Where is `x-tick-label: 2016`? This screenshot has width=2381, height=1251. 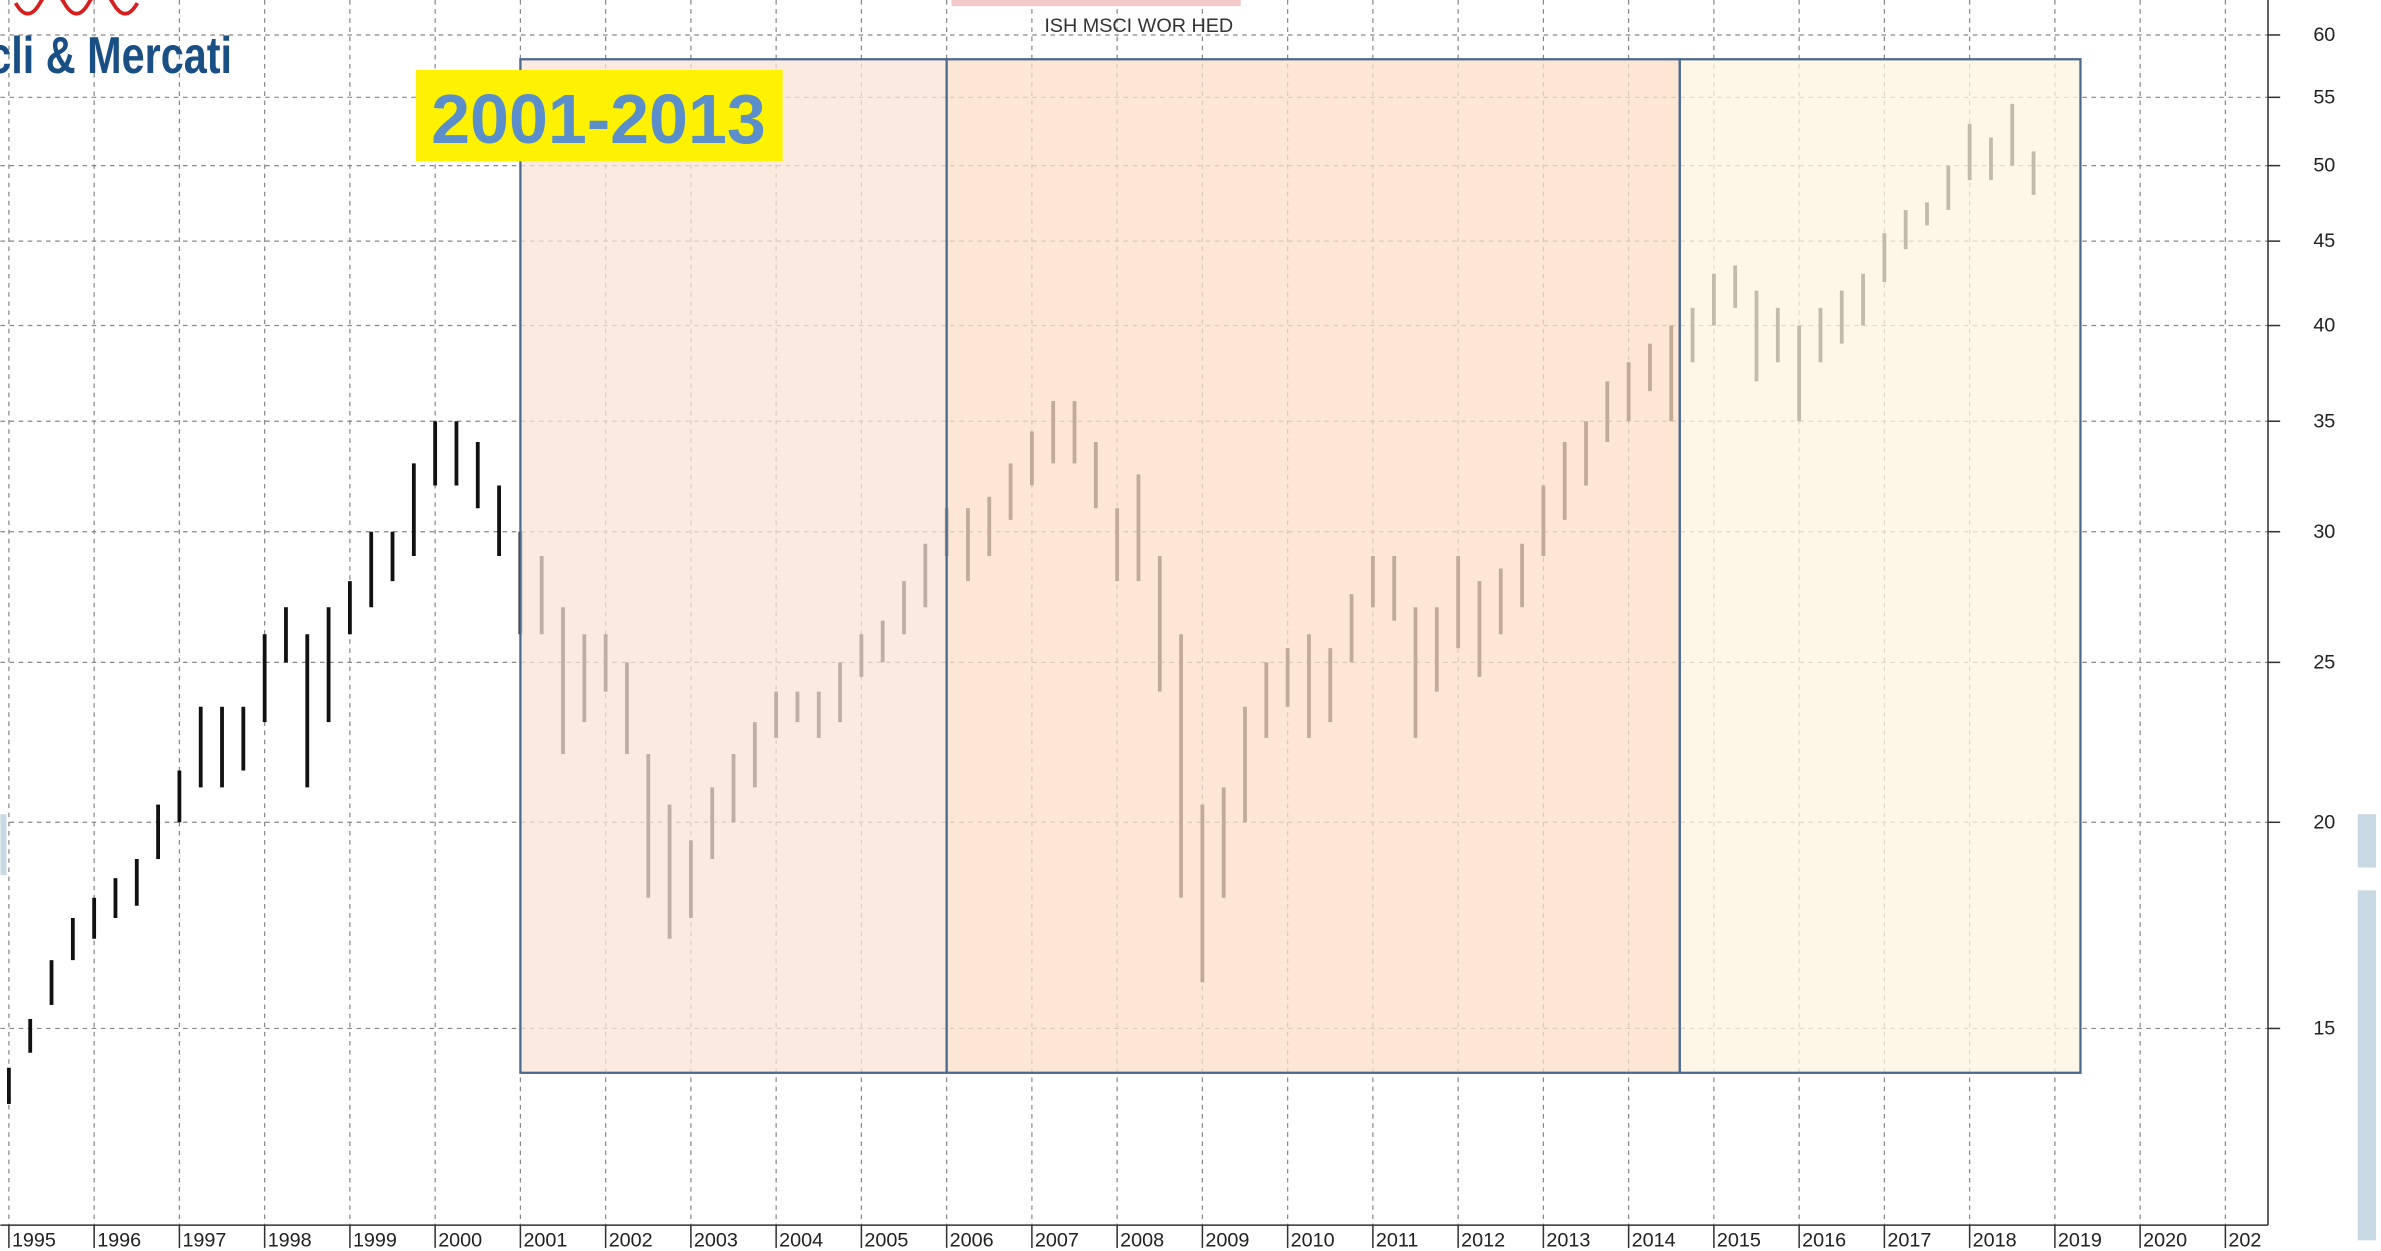
x-tick-label: 2016 is located at coordinates (1824, 1240).